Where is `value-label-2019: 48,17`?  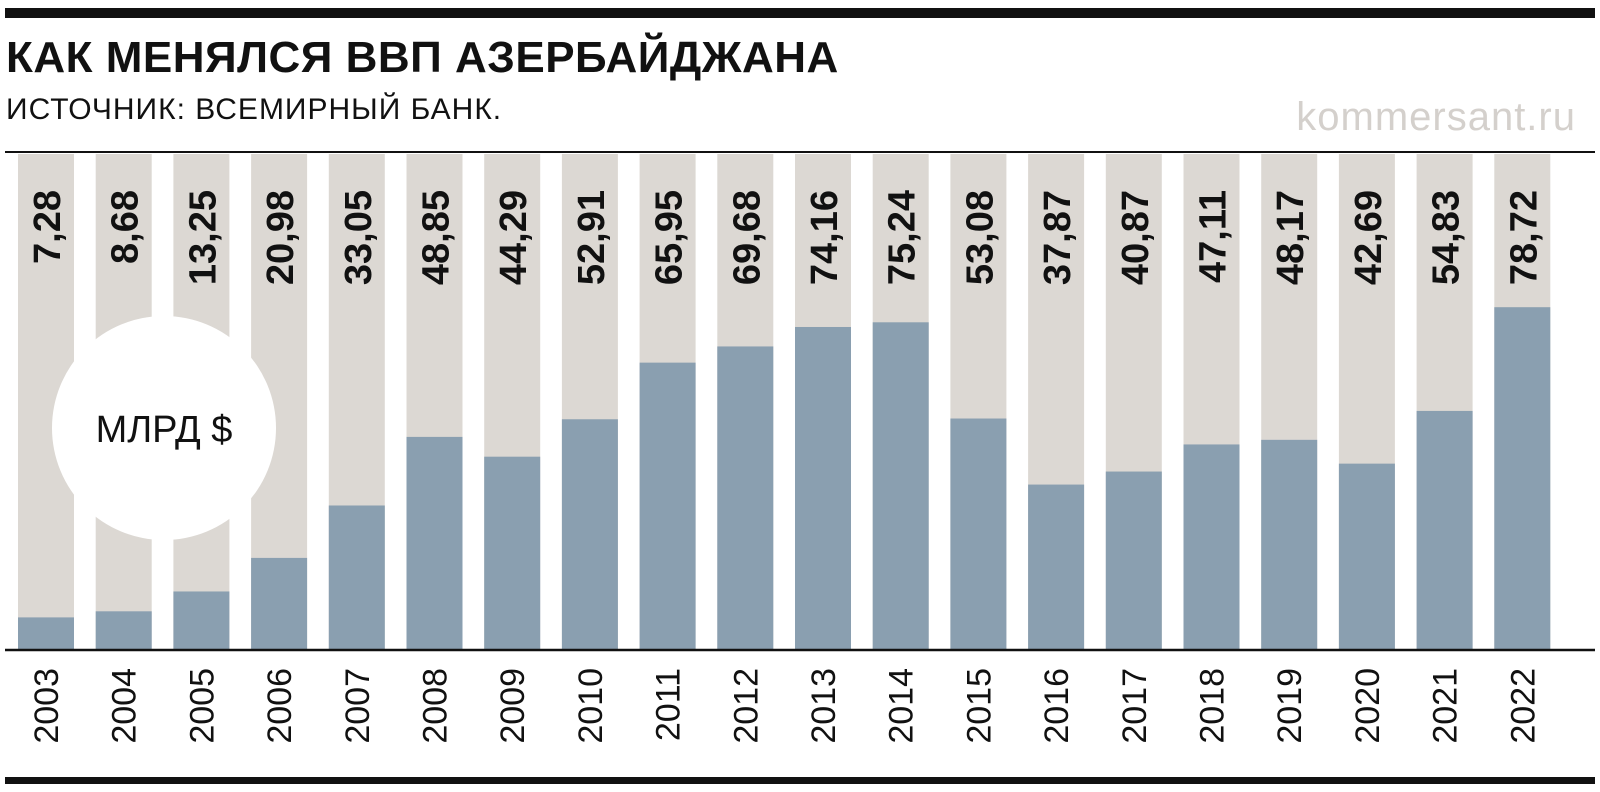
value-label-2019: 48,17 is located at coordinates (1291, 237).